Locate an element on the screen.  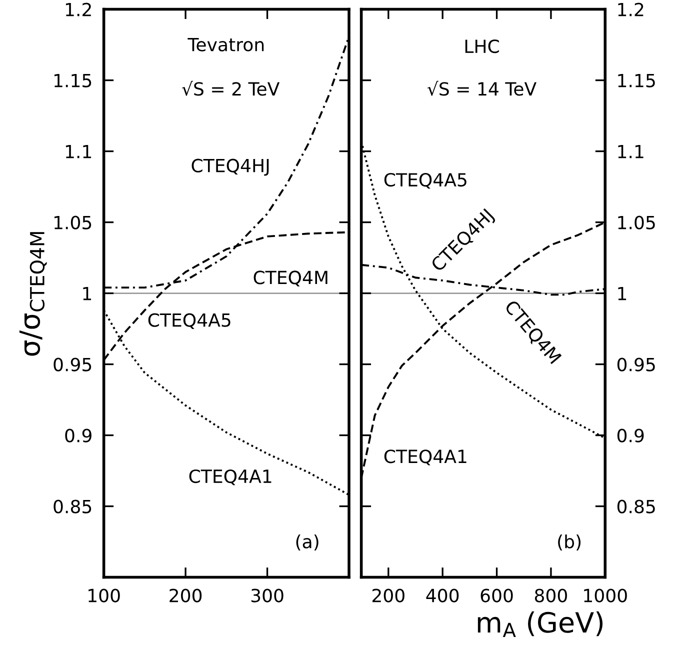
x-tick-label: 300 is located at coordinates (267, 595).